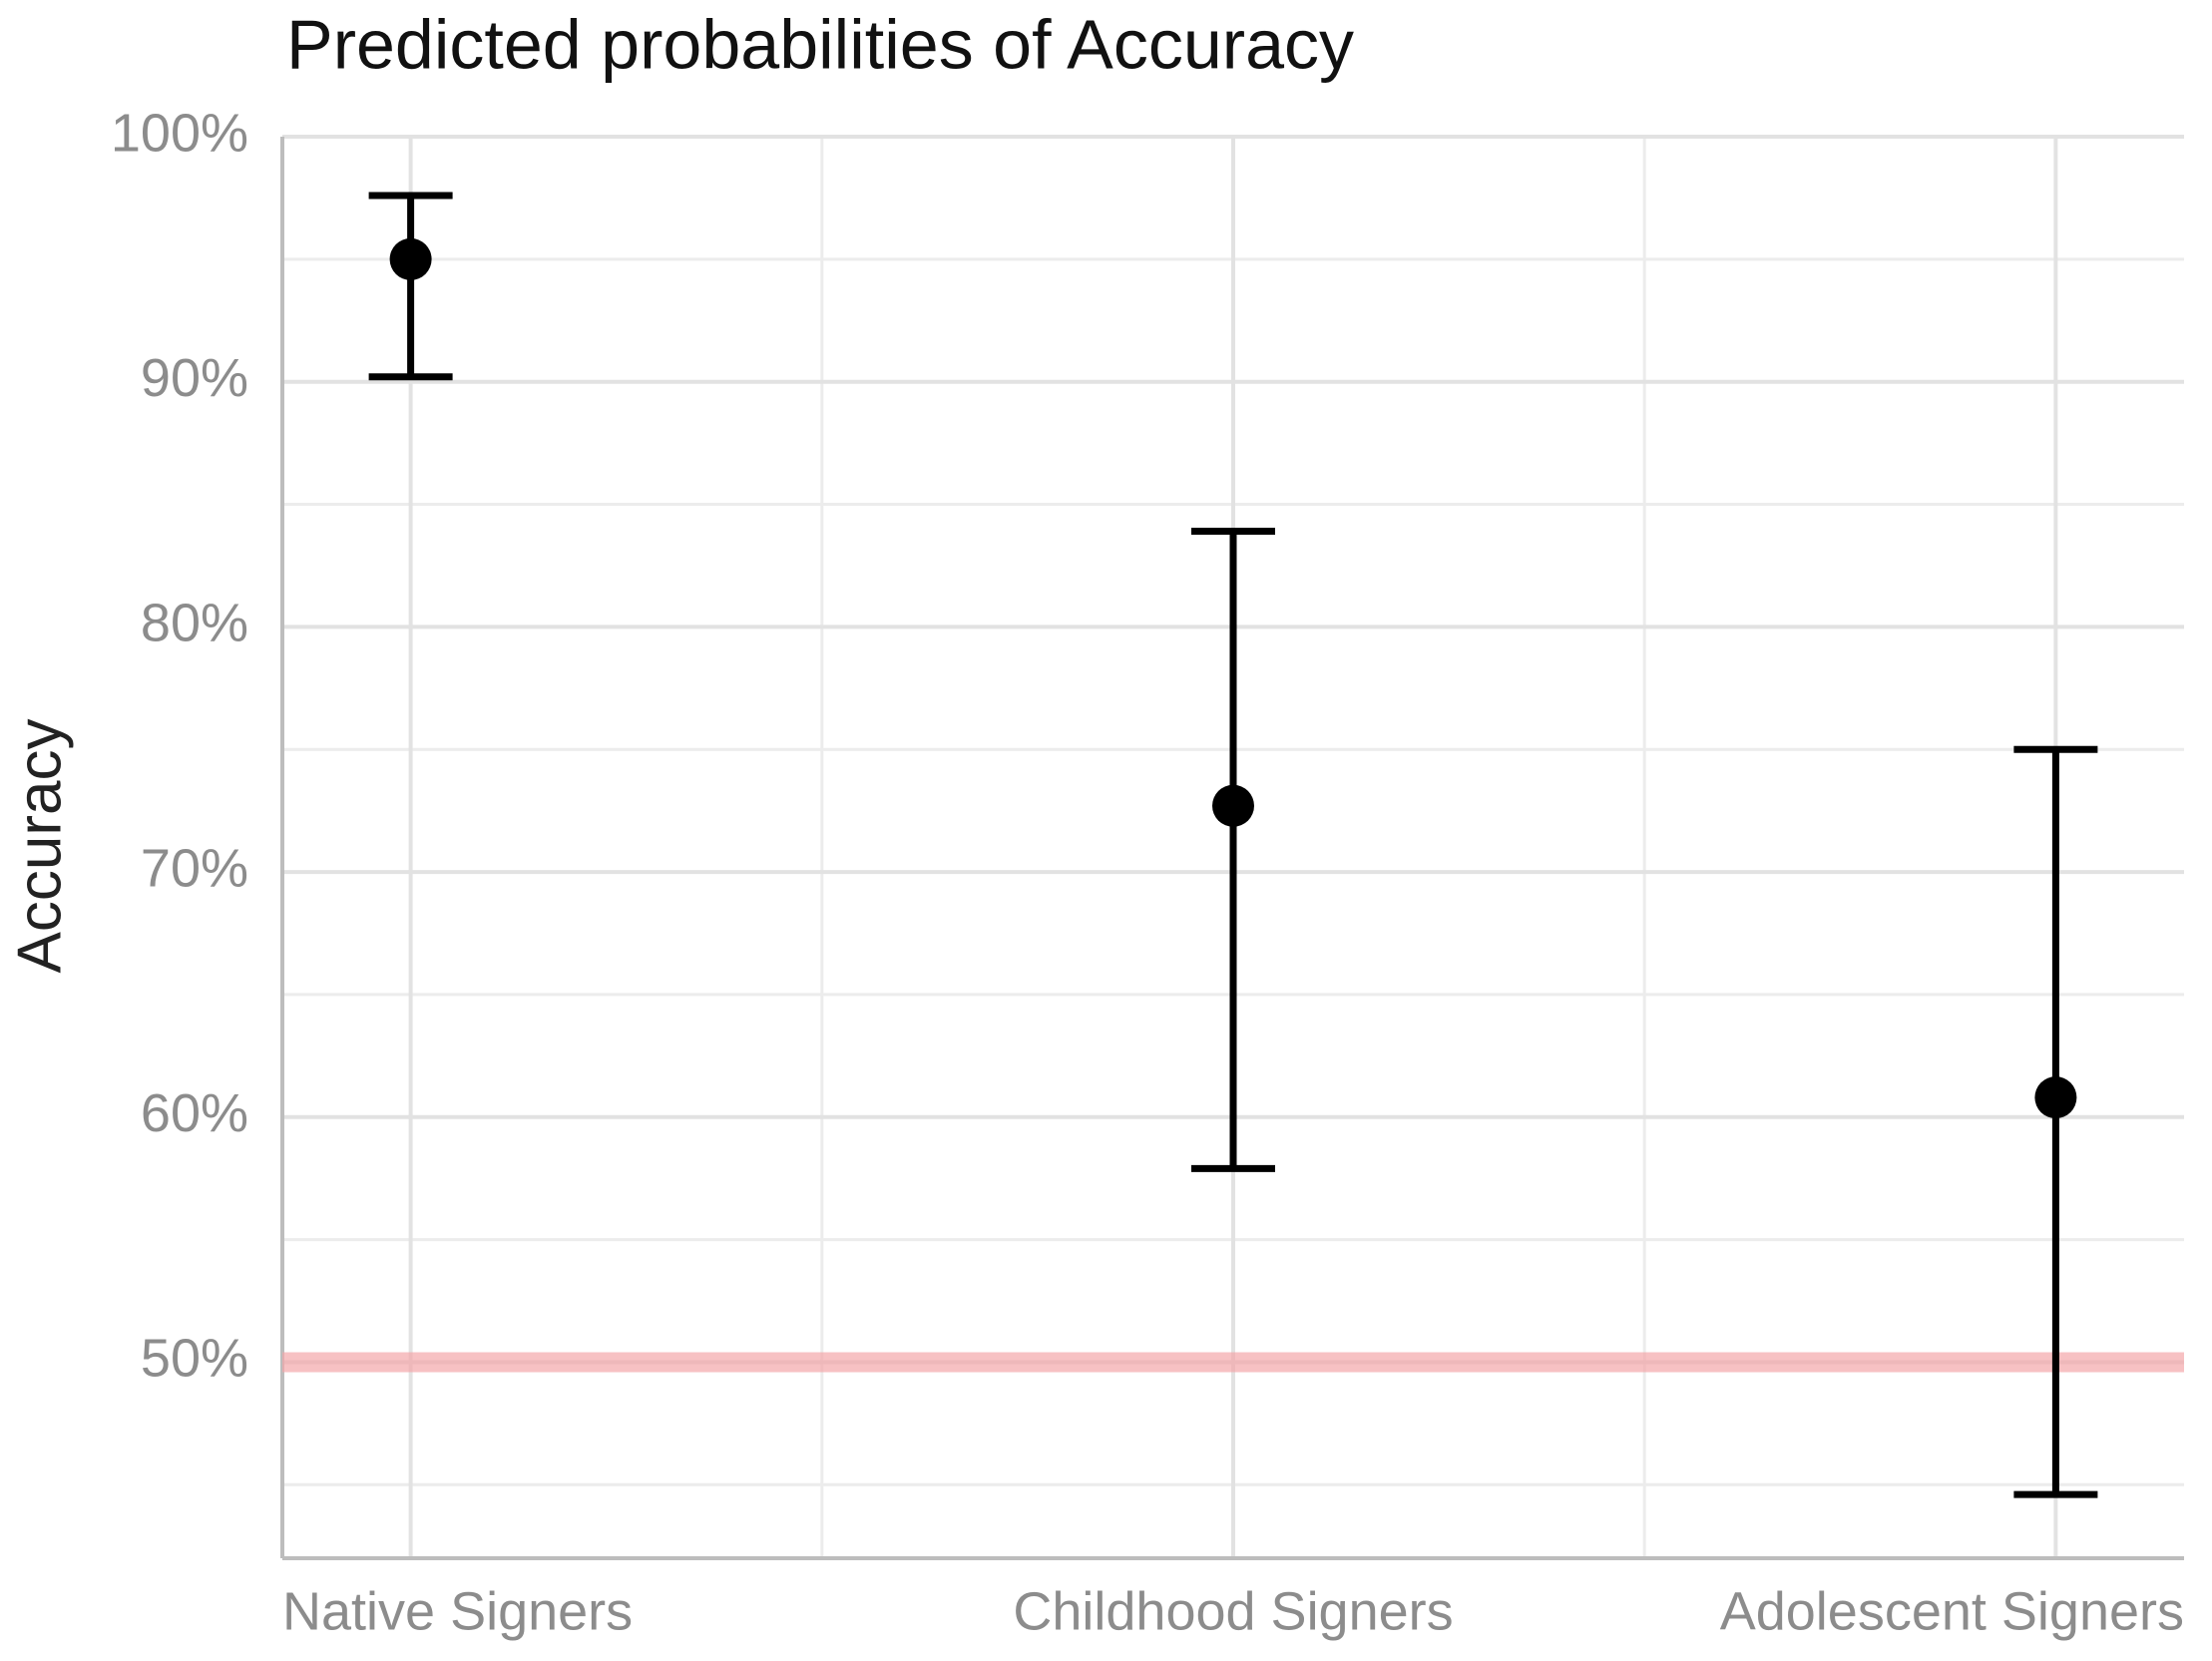  Describe the element at coordinates (195, 378) in the screenshot. I see `y-tick-label: 90%` at that location.